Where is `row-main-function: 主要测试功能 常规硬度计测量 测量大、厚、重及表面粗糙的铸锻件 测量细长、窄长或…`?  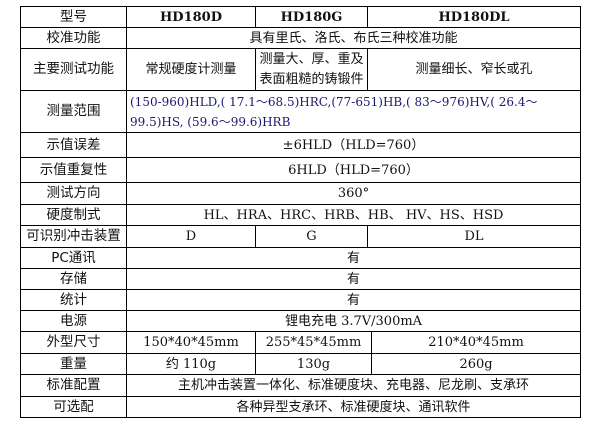 row-main-function: 主要测试功能 常规硬度计测量 测量大、厚、重及表面粗糙的铸锻件 测量细长、窄长或… is located at coordinates (301, 69).